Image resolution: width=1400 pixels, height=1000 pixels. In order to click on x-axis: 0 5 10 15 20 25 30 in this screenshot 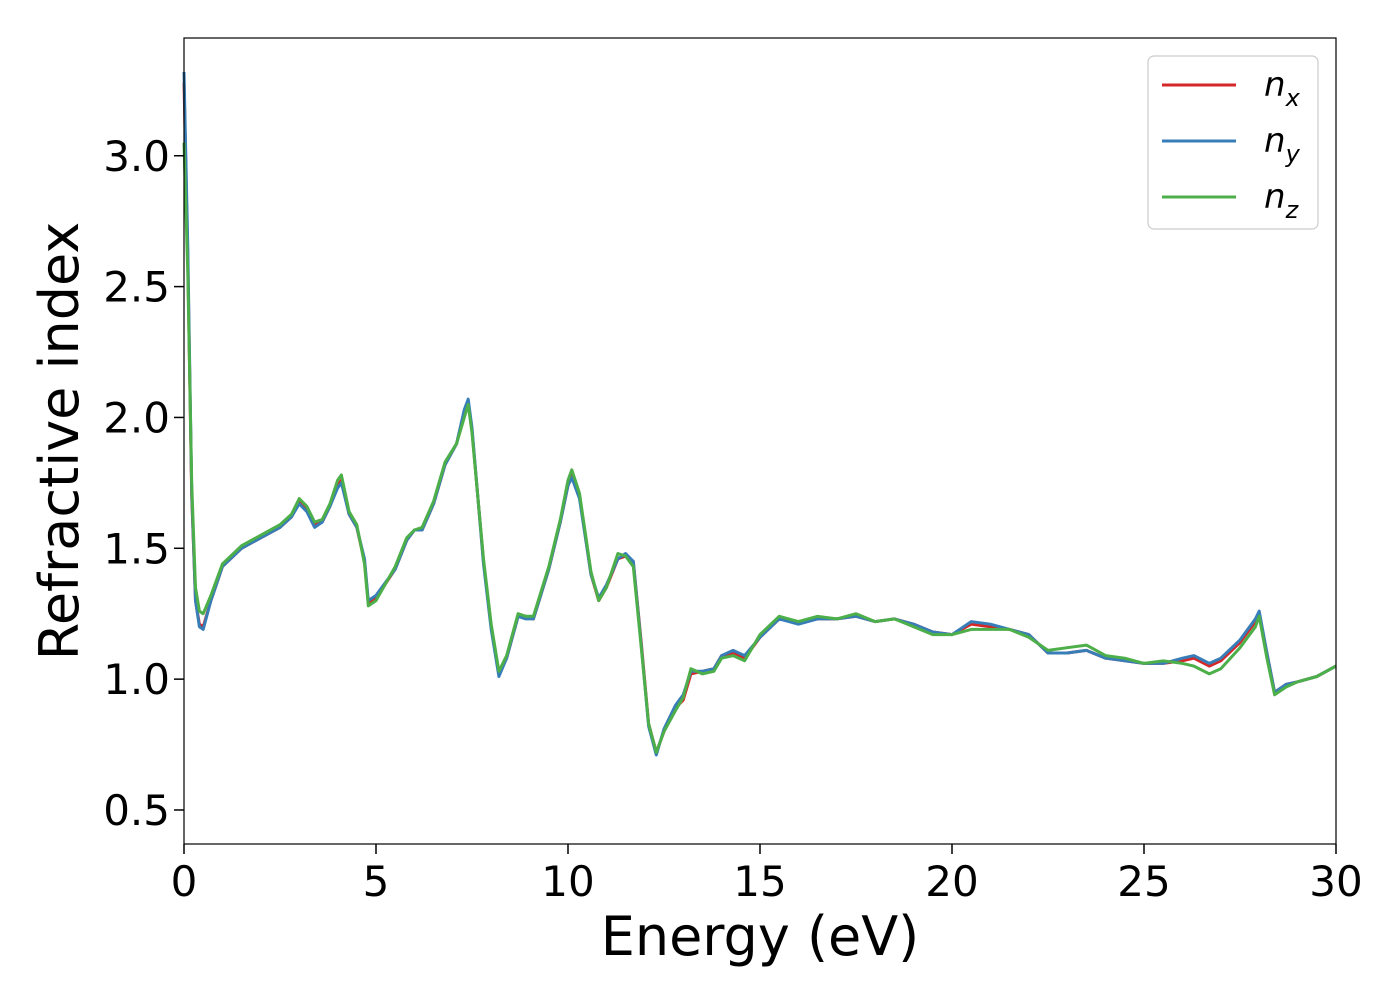, I will do `click(767, 875)`.